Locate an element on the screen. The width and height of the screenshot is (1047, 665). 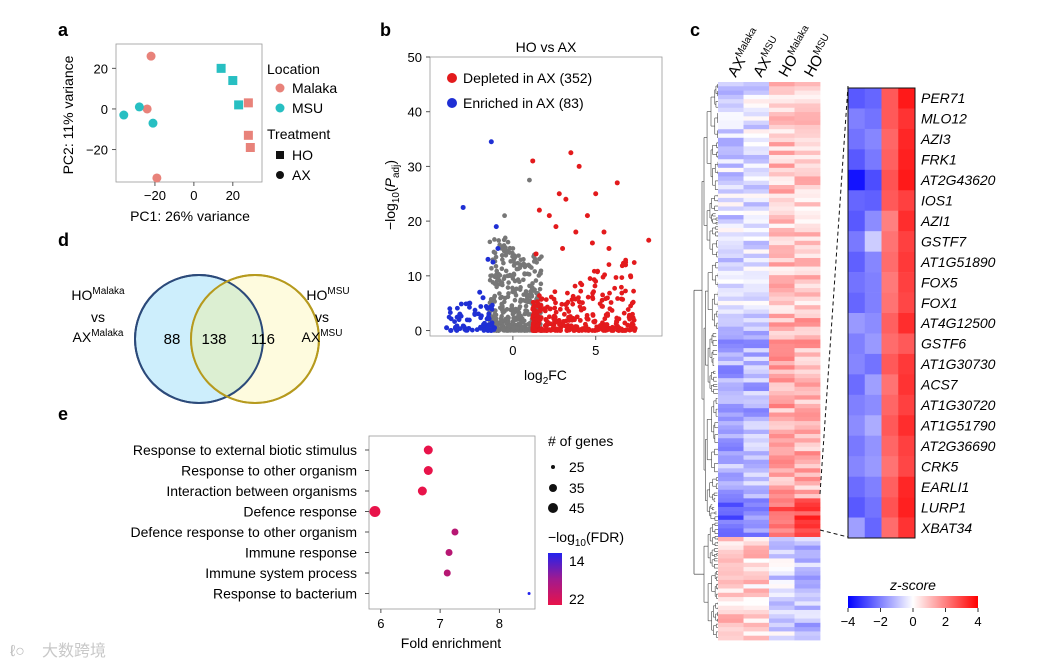
gene-label: FOX5 is located at coordinates (939, 282).